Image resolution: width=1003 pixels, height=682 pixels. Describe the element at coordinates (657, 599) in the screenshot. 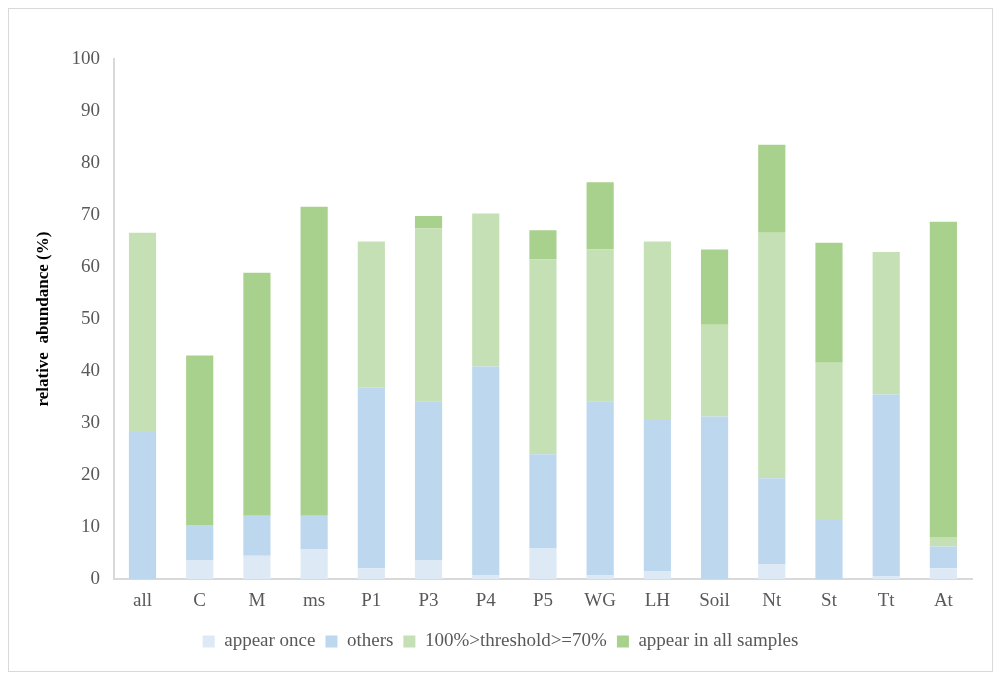

I see `x-tick-label: LH` at that location.